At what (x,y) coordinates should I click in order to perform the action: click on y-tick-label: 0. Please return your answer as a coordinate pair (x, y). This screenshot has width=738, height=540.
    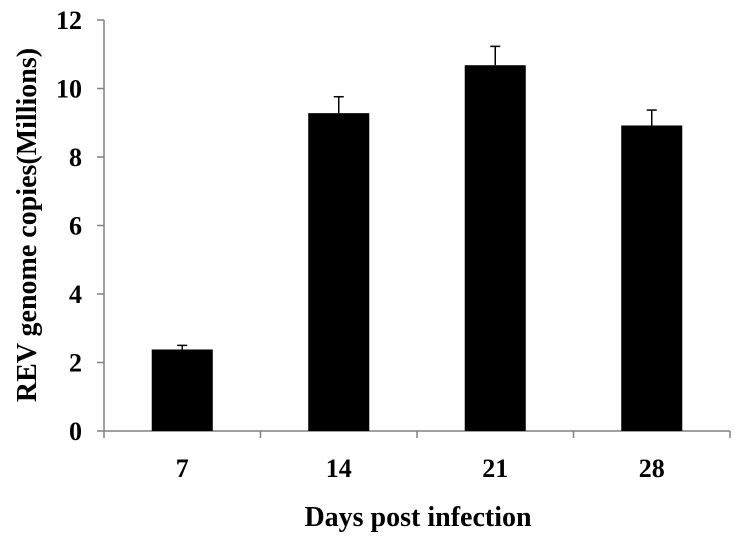
    Looking at the image, I should click on (75, 431).